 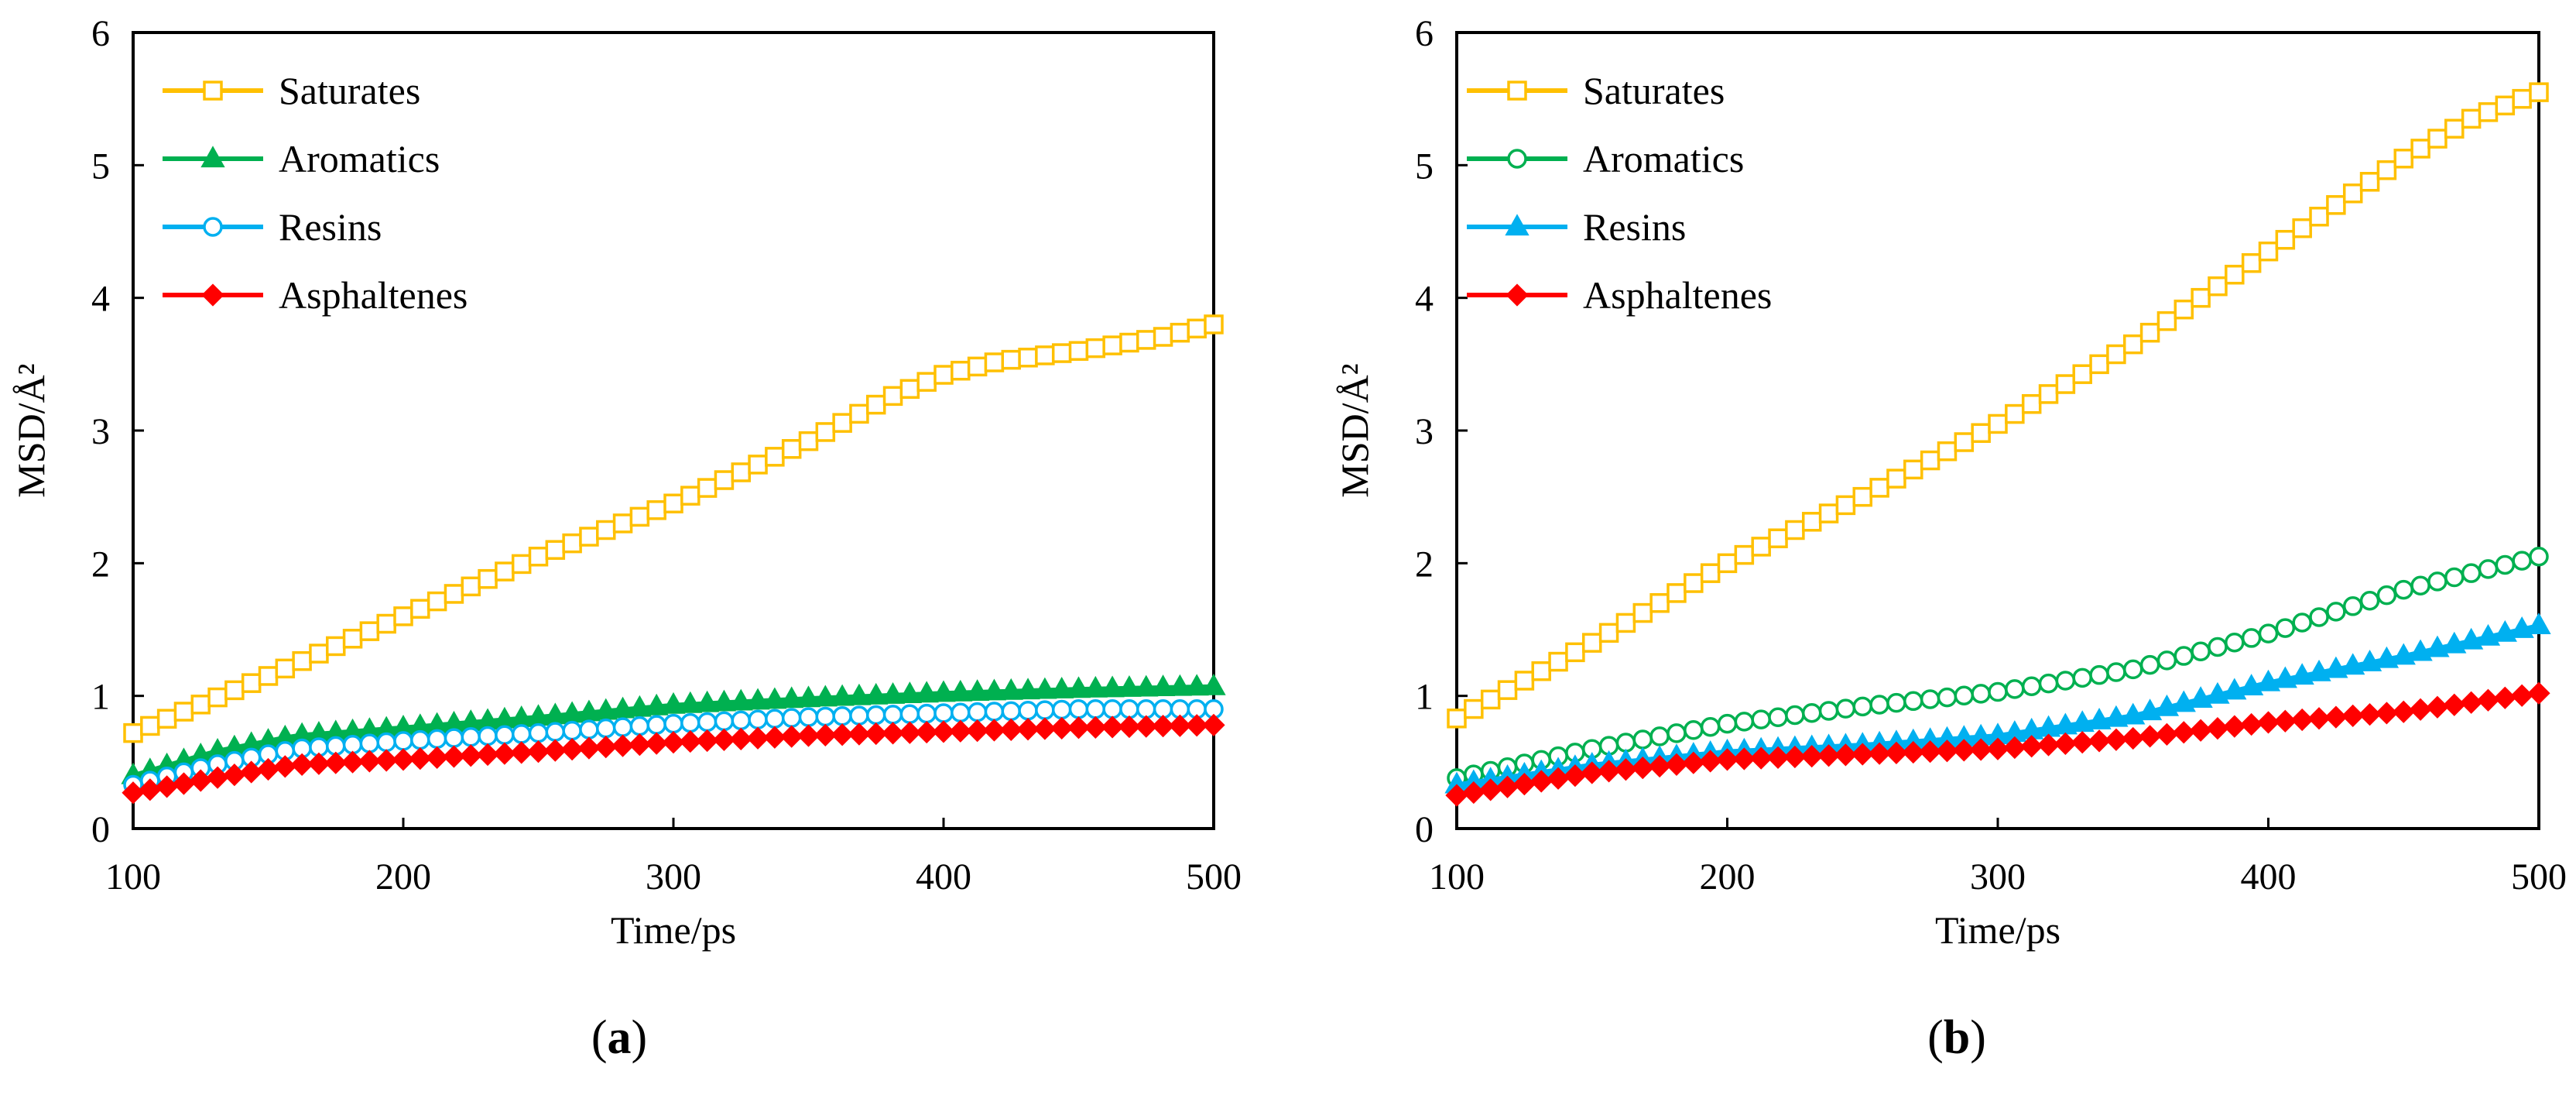 I want to click on legend-label: Saturates, so click(x=349, y=90).